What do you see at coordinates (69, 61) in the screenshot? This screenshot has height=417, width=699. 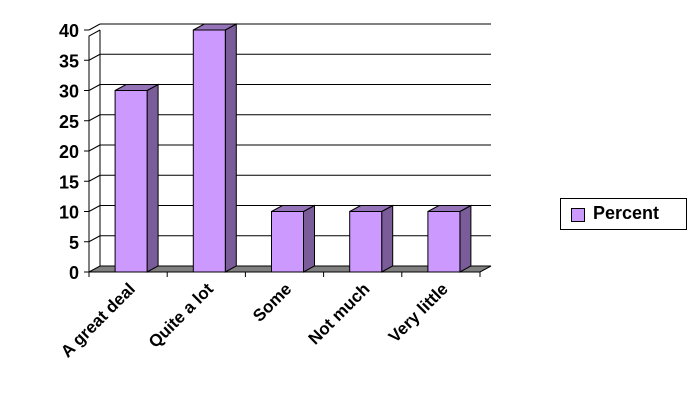 I see `y-tick-label: 35` at bounding box center [69, 61].